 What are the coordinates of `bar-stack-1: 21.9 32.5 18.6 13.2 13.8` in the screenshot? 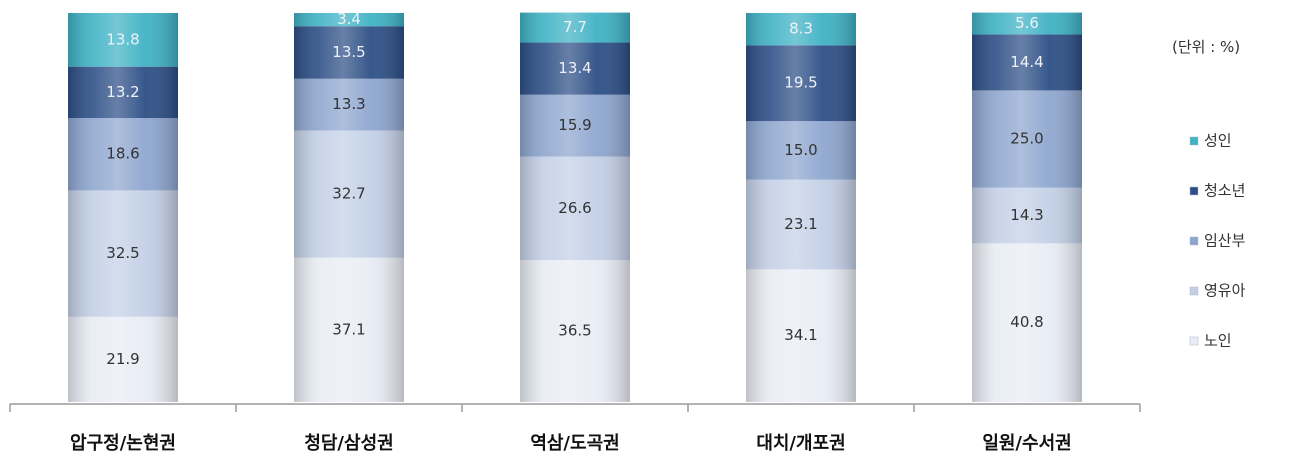 It's located at (123, 207).